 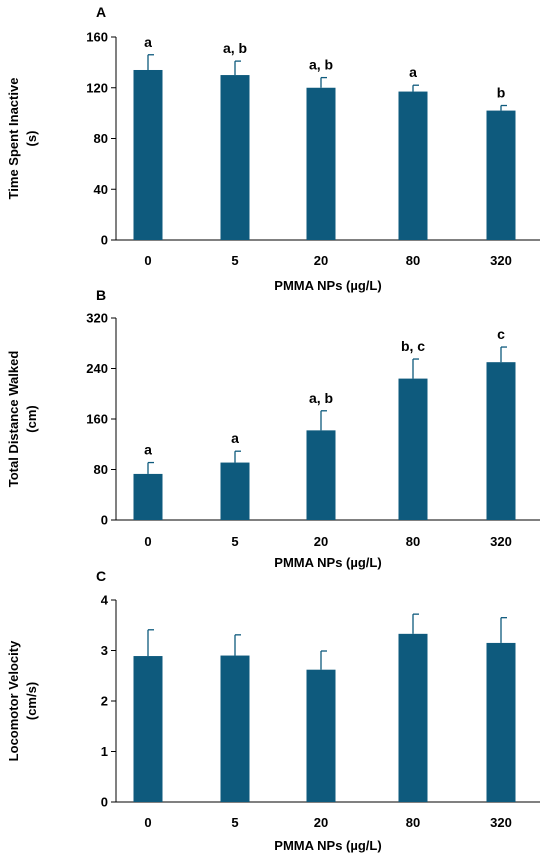 I want to click on y-axis-label: Time Spent Inactive, so click(x=13, y=139).